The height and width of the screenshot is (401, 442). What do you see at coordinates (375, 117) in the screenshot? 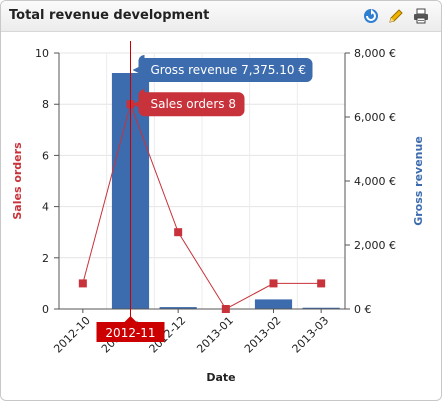
I see `right-tick-label: 6,000 €` at bounding box center [375, 117].